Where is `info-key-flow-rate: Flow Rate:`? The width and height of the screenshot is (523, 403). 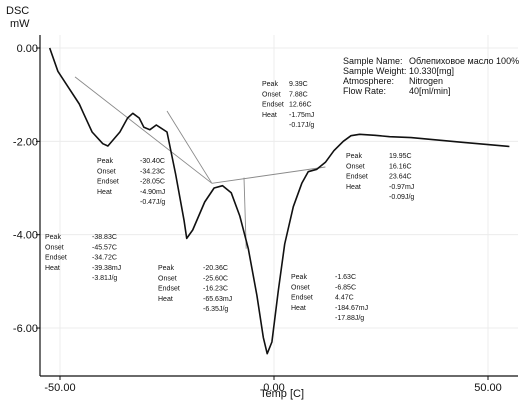
info-key-flow-rate: Flow Rate: is located at coordinates (364, 91).